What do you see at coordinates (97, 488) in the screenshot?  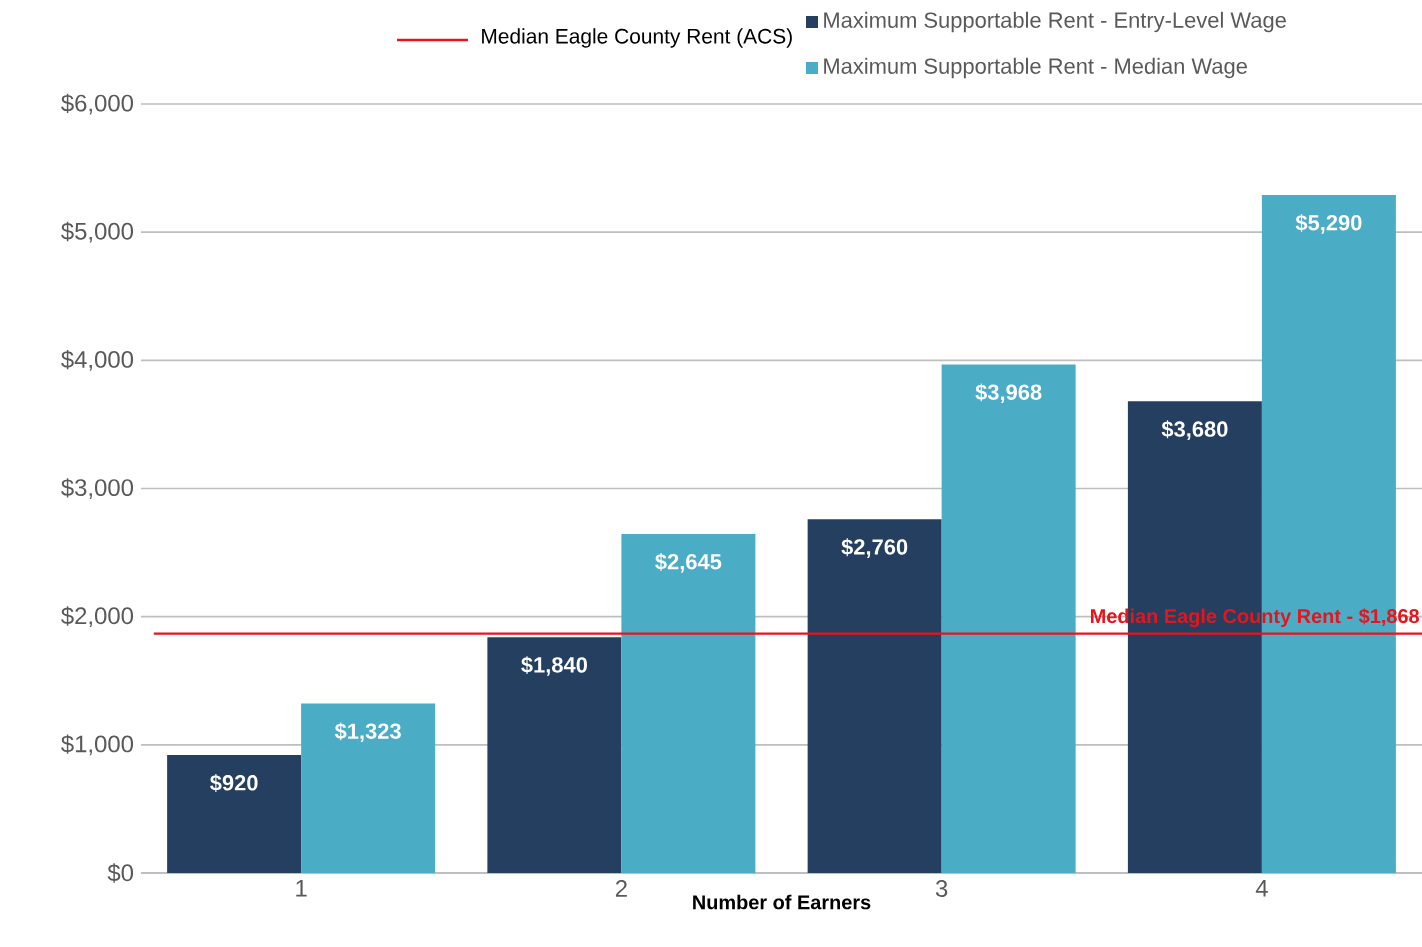 I see `y-tick-label: $3,000` at bounding box center [97, 488].